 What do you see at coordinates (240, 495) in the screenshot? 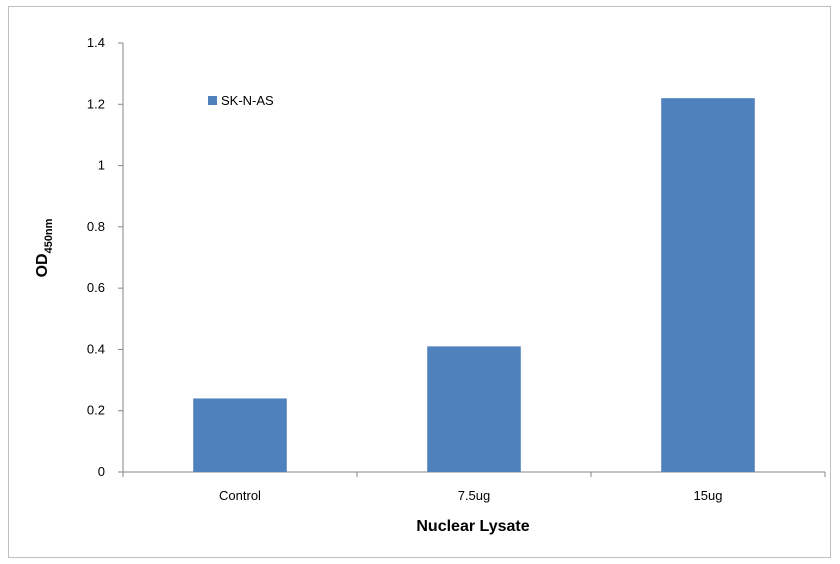
I see `x-tick-label: Control` at bounding box center [240, 495].